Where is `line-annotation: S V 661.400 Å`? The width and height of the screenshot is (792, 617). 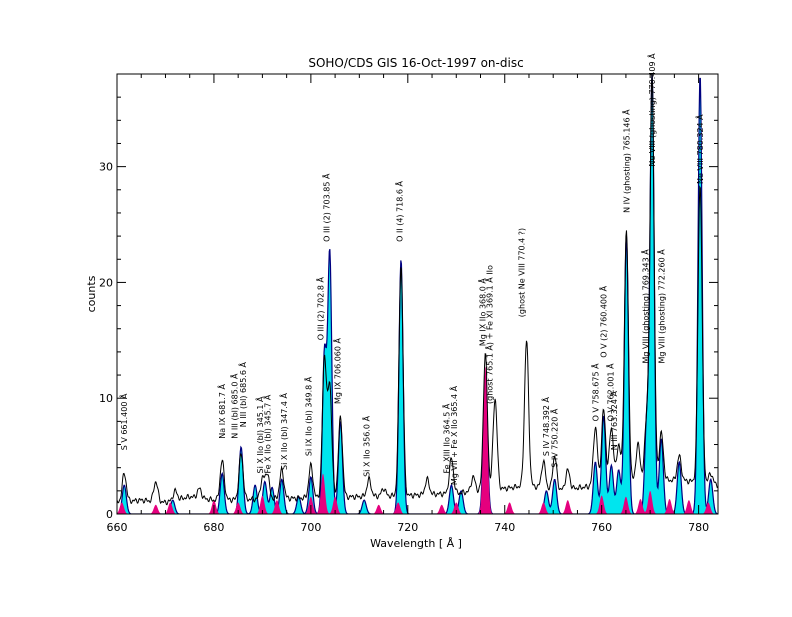
line-annotation: S V 661.400 Å is located at coordinates (123, 421).